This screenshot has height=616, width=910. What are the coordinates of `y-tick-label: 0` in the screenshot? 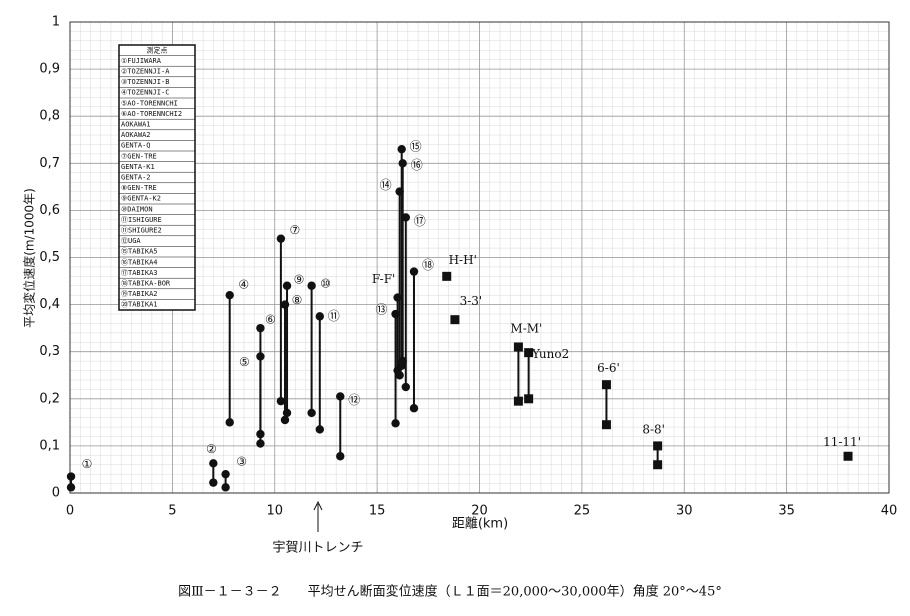 It's located at (56, 493).